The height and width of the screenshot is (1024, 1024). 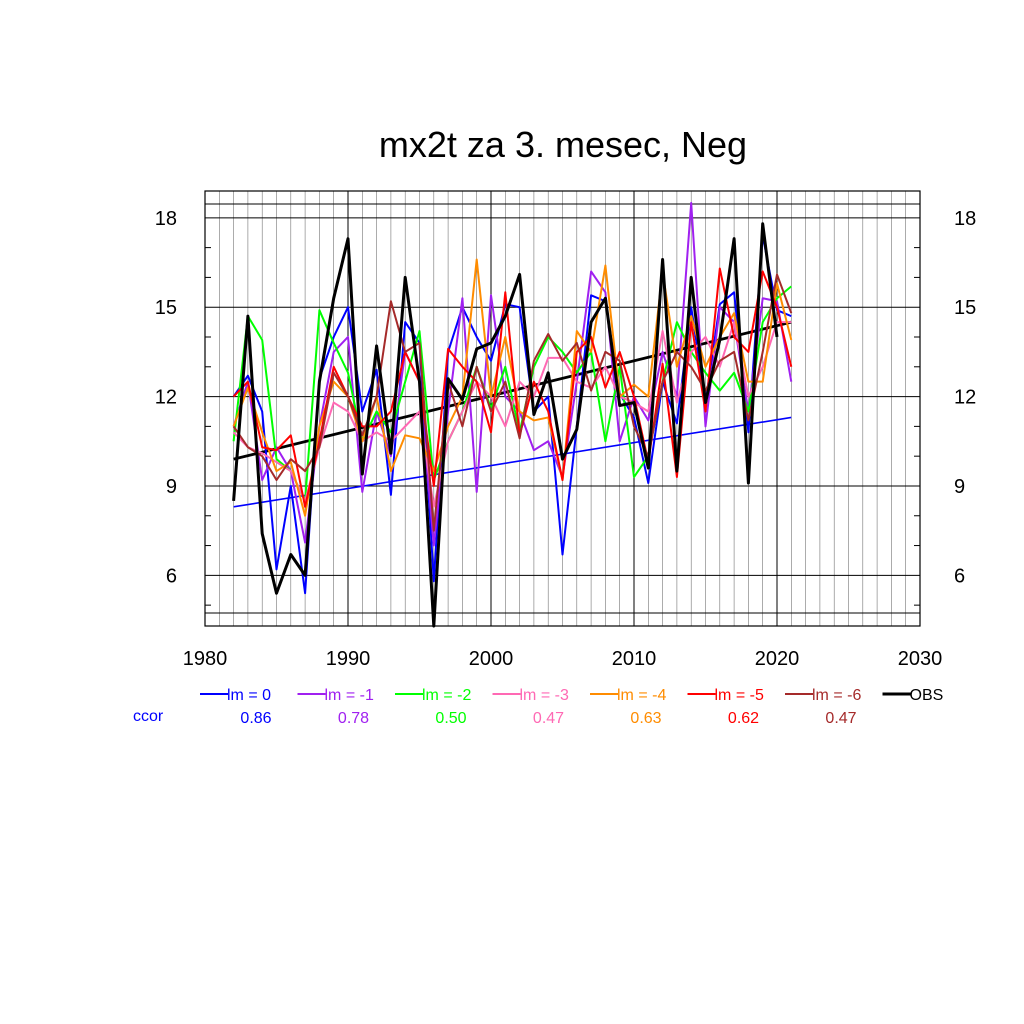 What do you see at coordinates (349, 695) in the screenshot?
I see `legend-label: lm = -1` at bounding box center [349, 695].